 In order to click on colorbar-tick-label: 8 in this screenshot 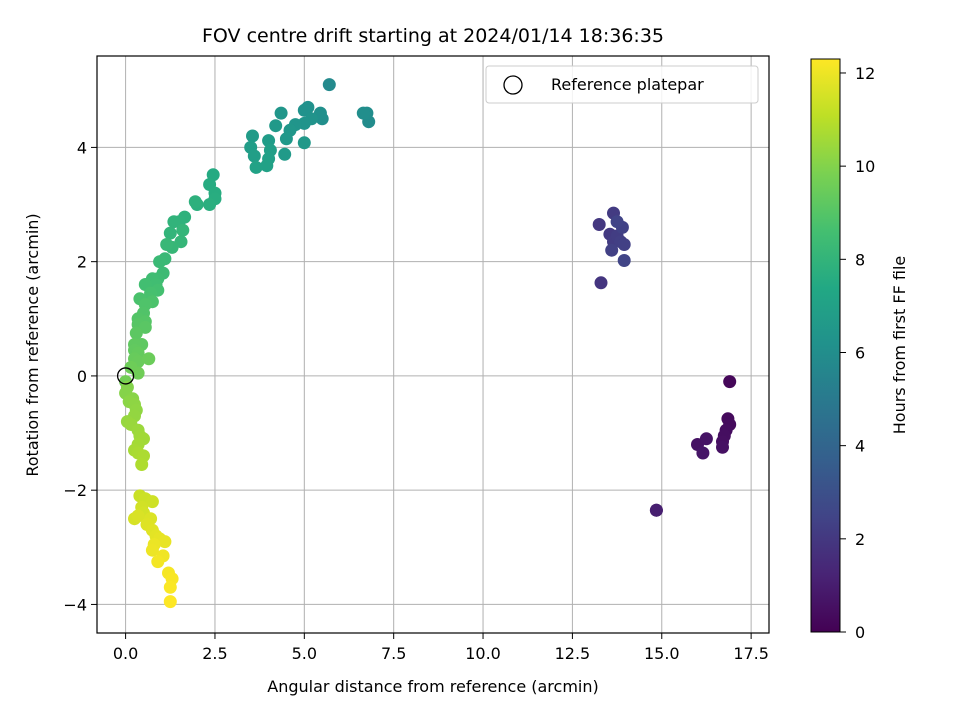, I will do `click(860, 259)`.